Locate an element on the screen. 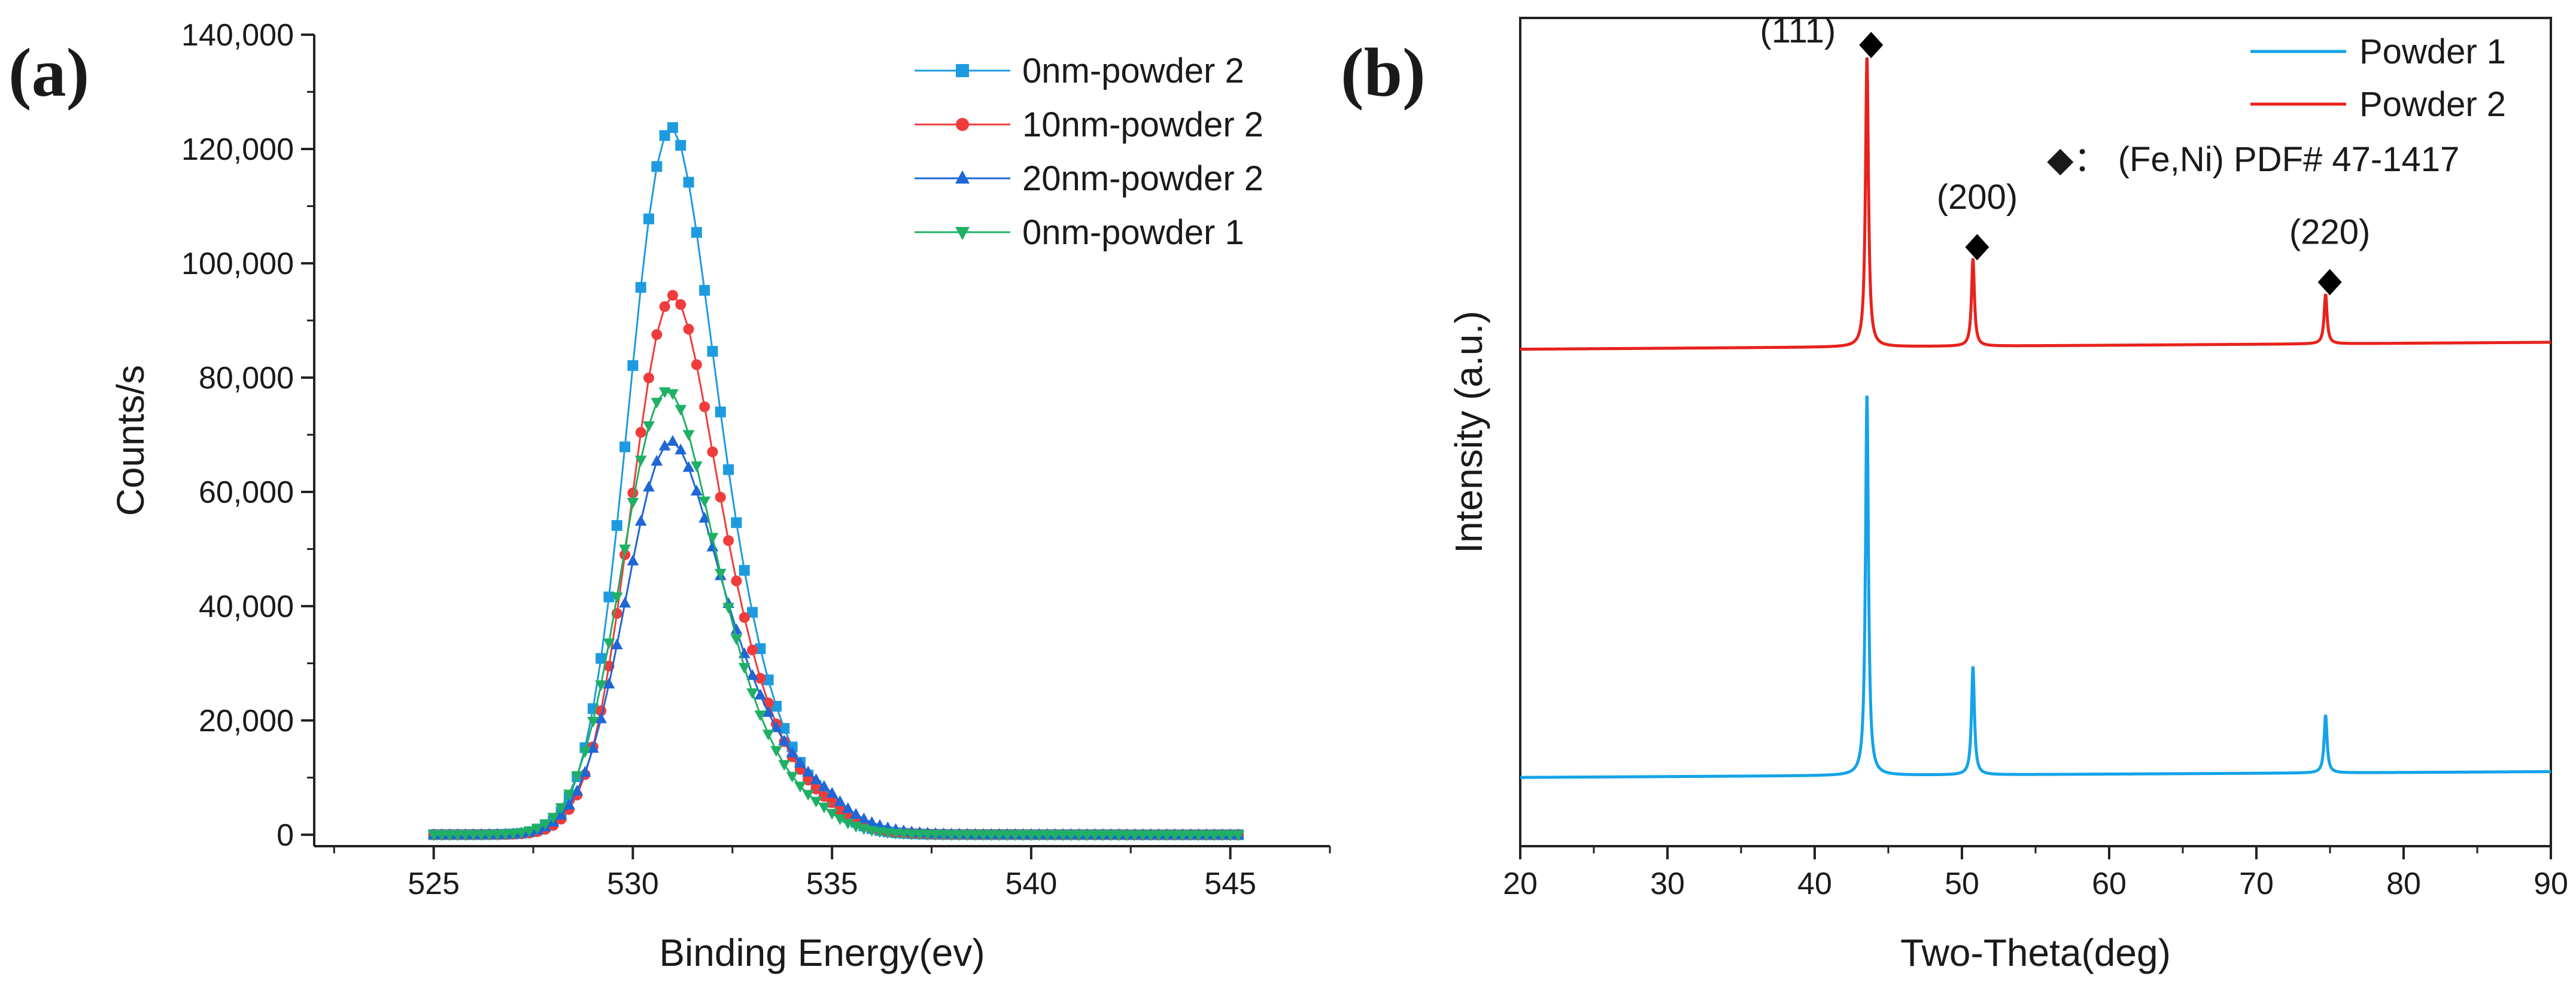 This screenshot has width=2576, height=991. panel-label-b: (b) is located at coordinates (1384, 73).